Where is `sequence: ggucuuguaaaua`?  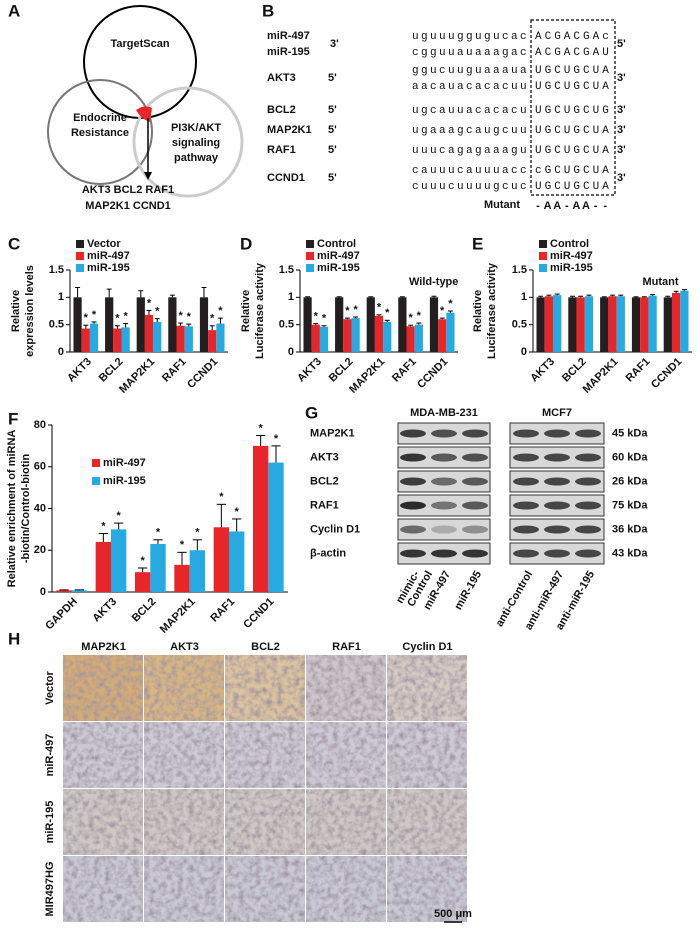
sequence: ggucuuguaaaua is located at coordinates (470, 71).